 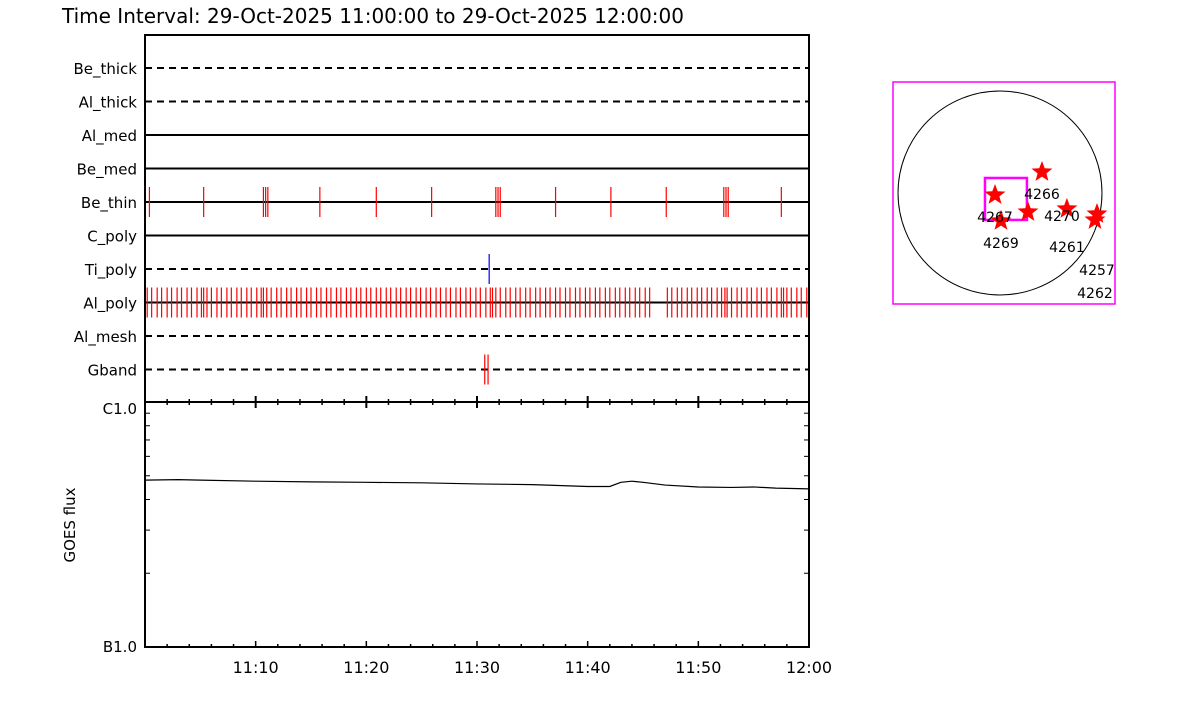 What do you see at coordinates (109, 136) in the screenshot?
I see `row-label: Al_med` at bounding box center [109, 136].